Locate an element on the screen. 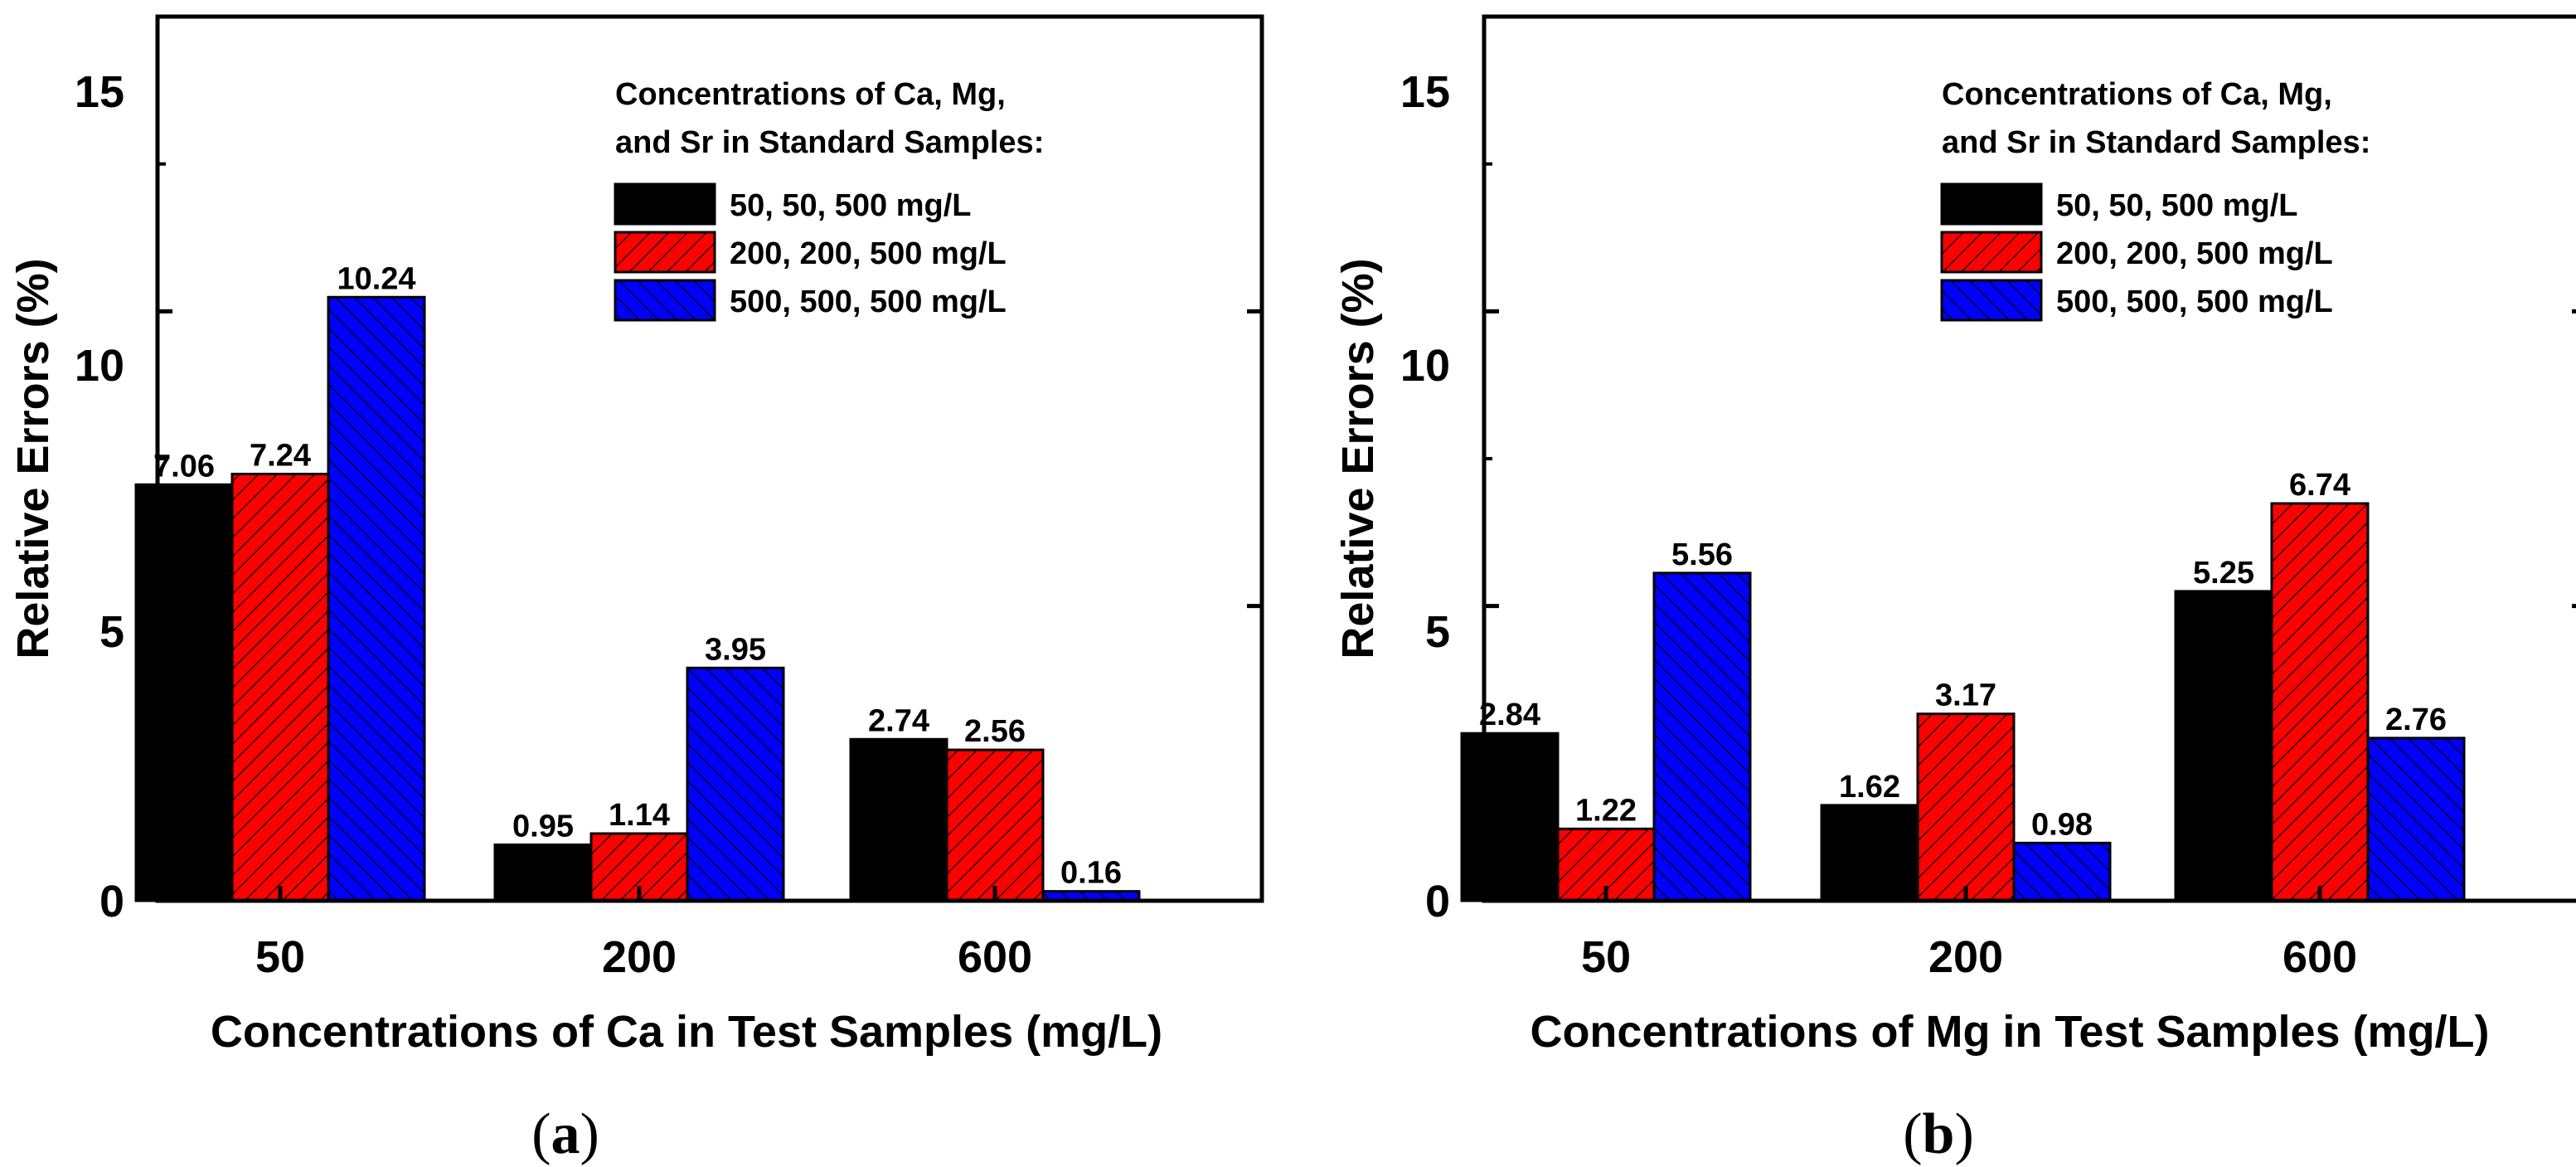  y-tick-label-a-0: 0 is located at coordinates (111, 901).